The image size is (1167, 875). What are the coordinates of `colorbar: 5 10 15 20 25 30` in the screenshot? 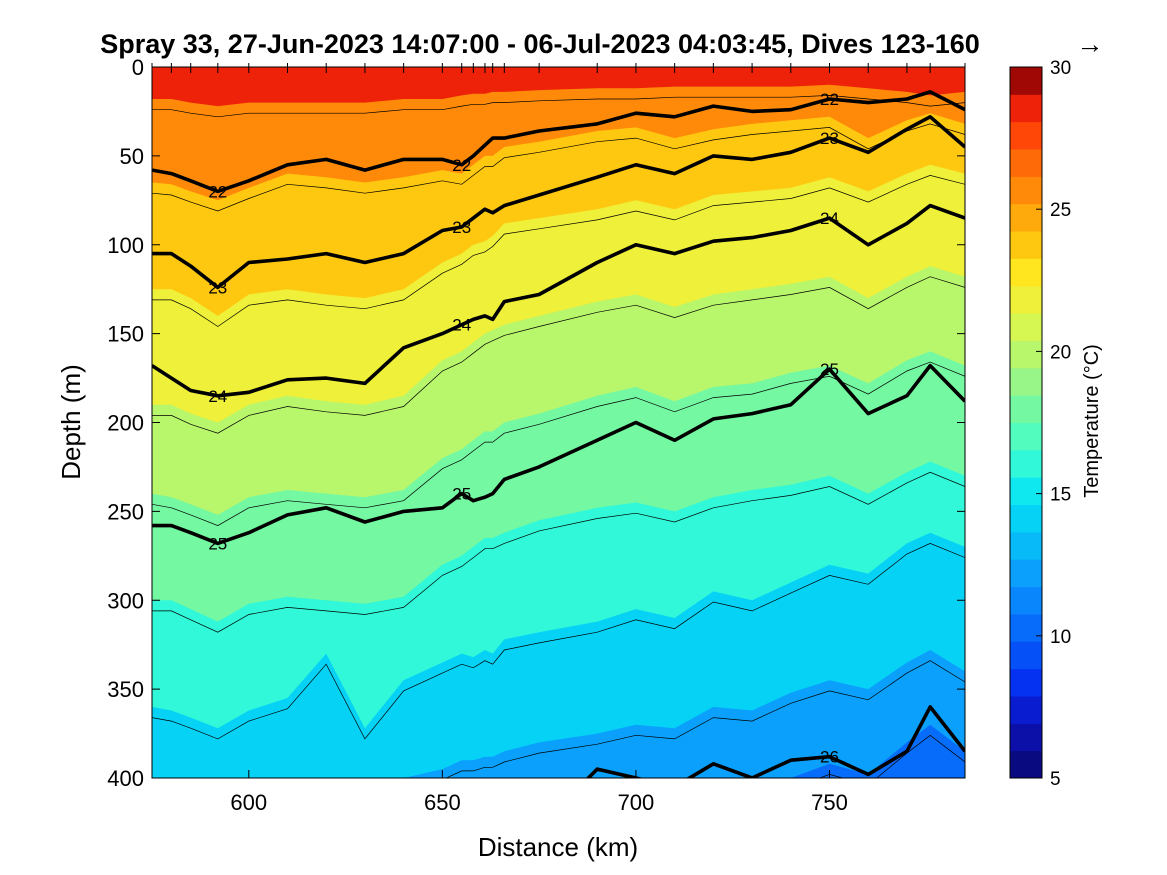 It's located at (1040, 424).